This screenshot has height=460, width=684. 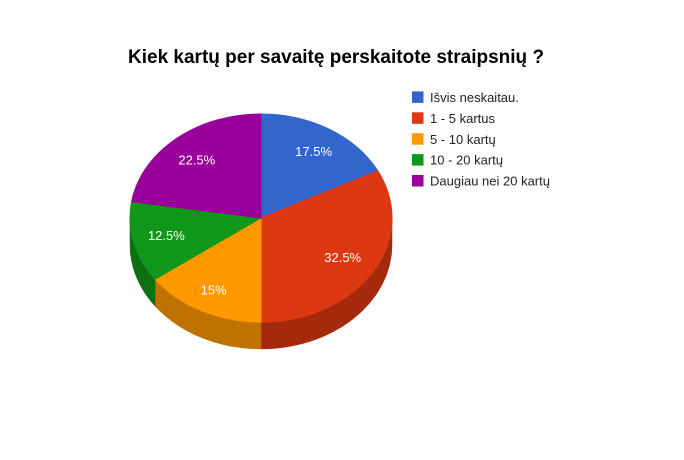 What do you see at coordinates (166, 235) in the screenshot?
I see `svg-text: 12.5%` at bounding box center [166, 235].